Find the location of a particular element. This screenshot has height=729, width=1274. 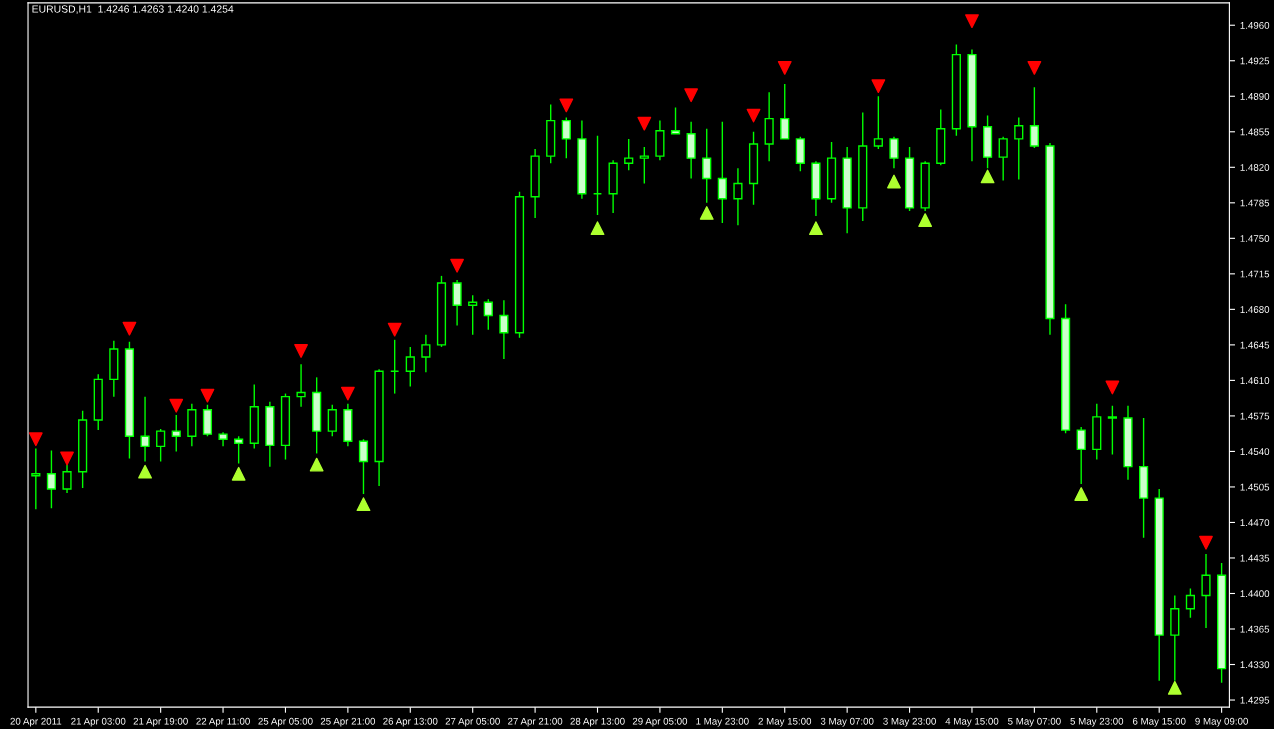

y-tick-label: 1.4330 is located at coordinates (1255, 665).